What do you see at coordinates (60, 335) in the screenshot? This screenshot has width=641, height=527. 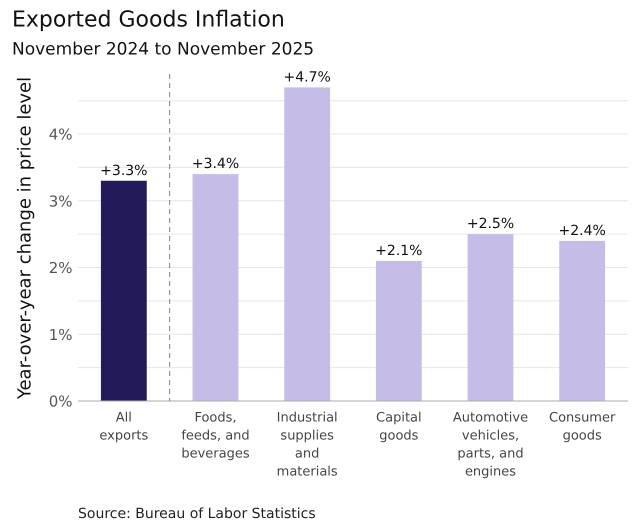 I see `y-tick-label: 1%` at bounding box center [60, 335].